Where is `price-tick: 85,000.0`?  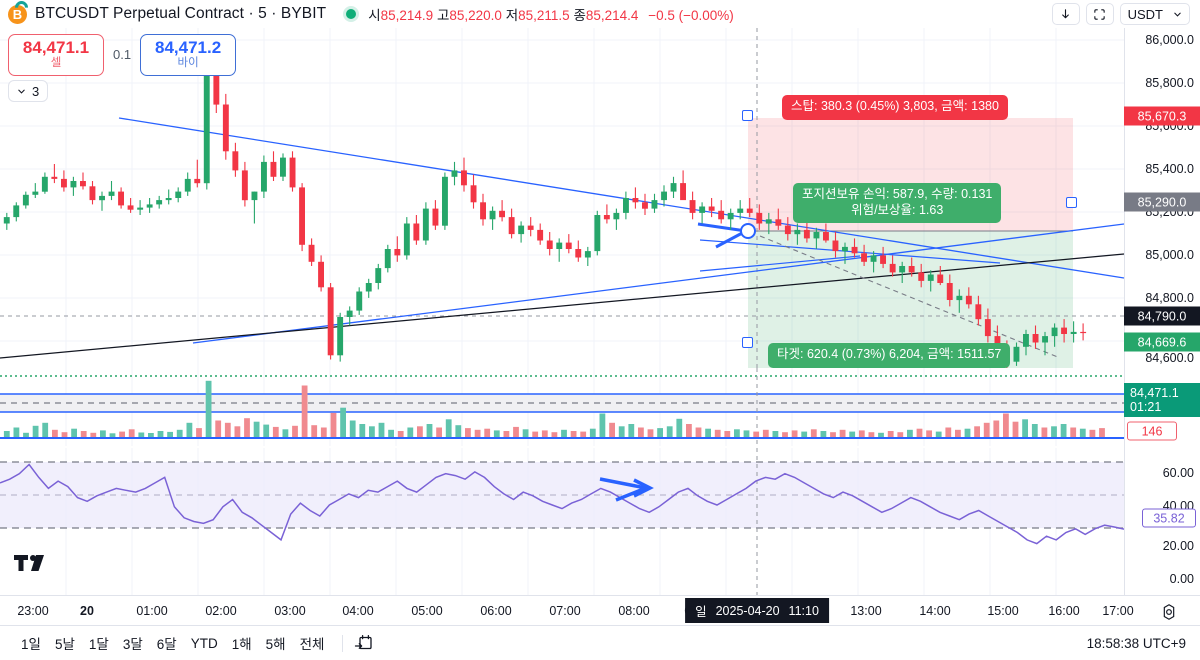
price-tick: 85,000.0 is located at coordinates (1169, 255).